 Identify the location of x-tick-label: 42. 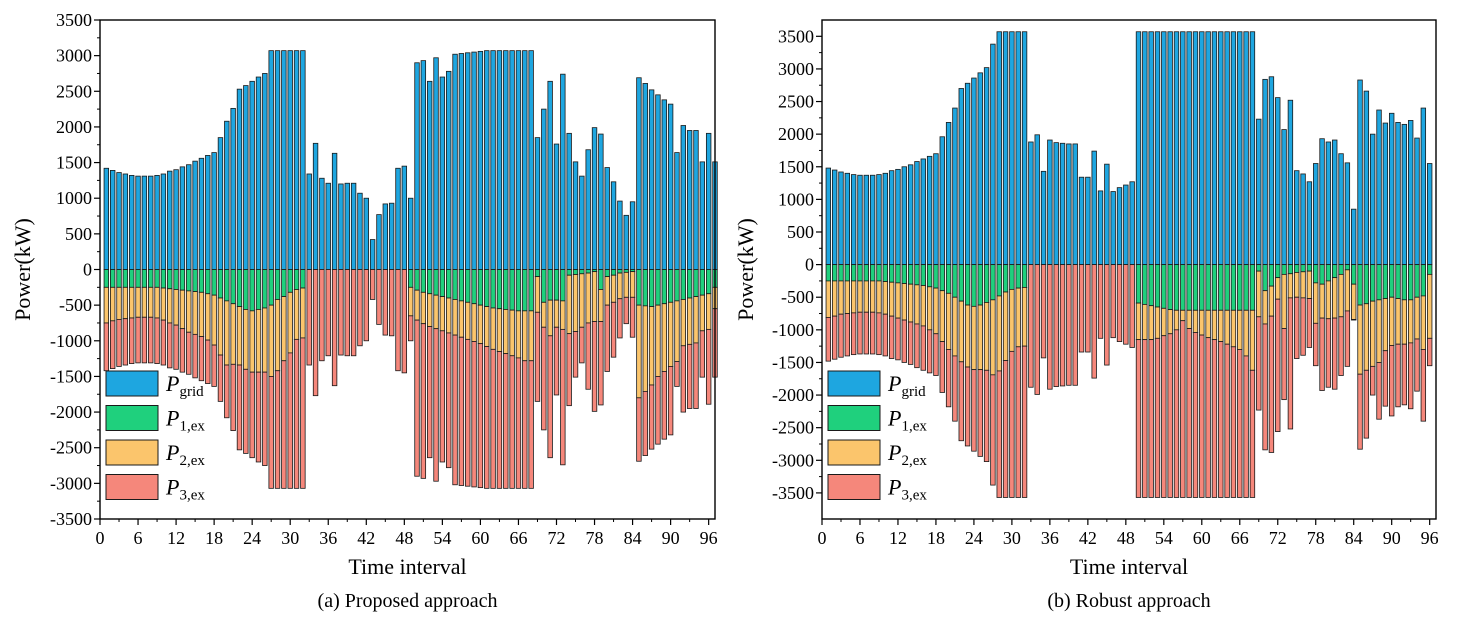
(366, 538).